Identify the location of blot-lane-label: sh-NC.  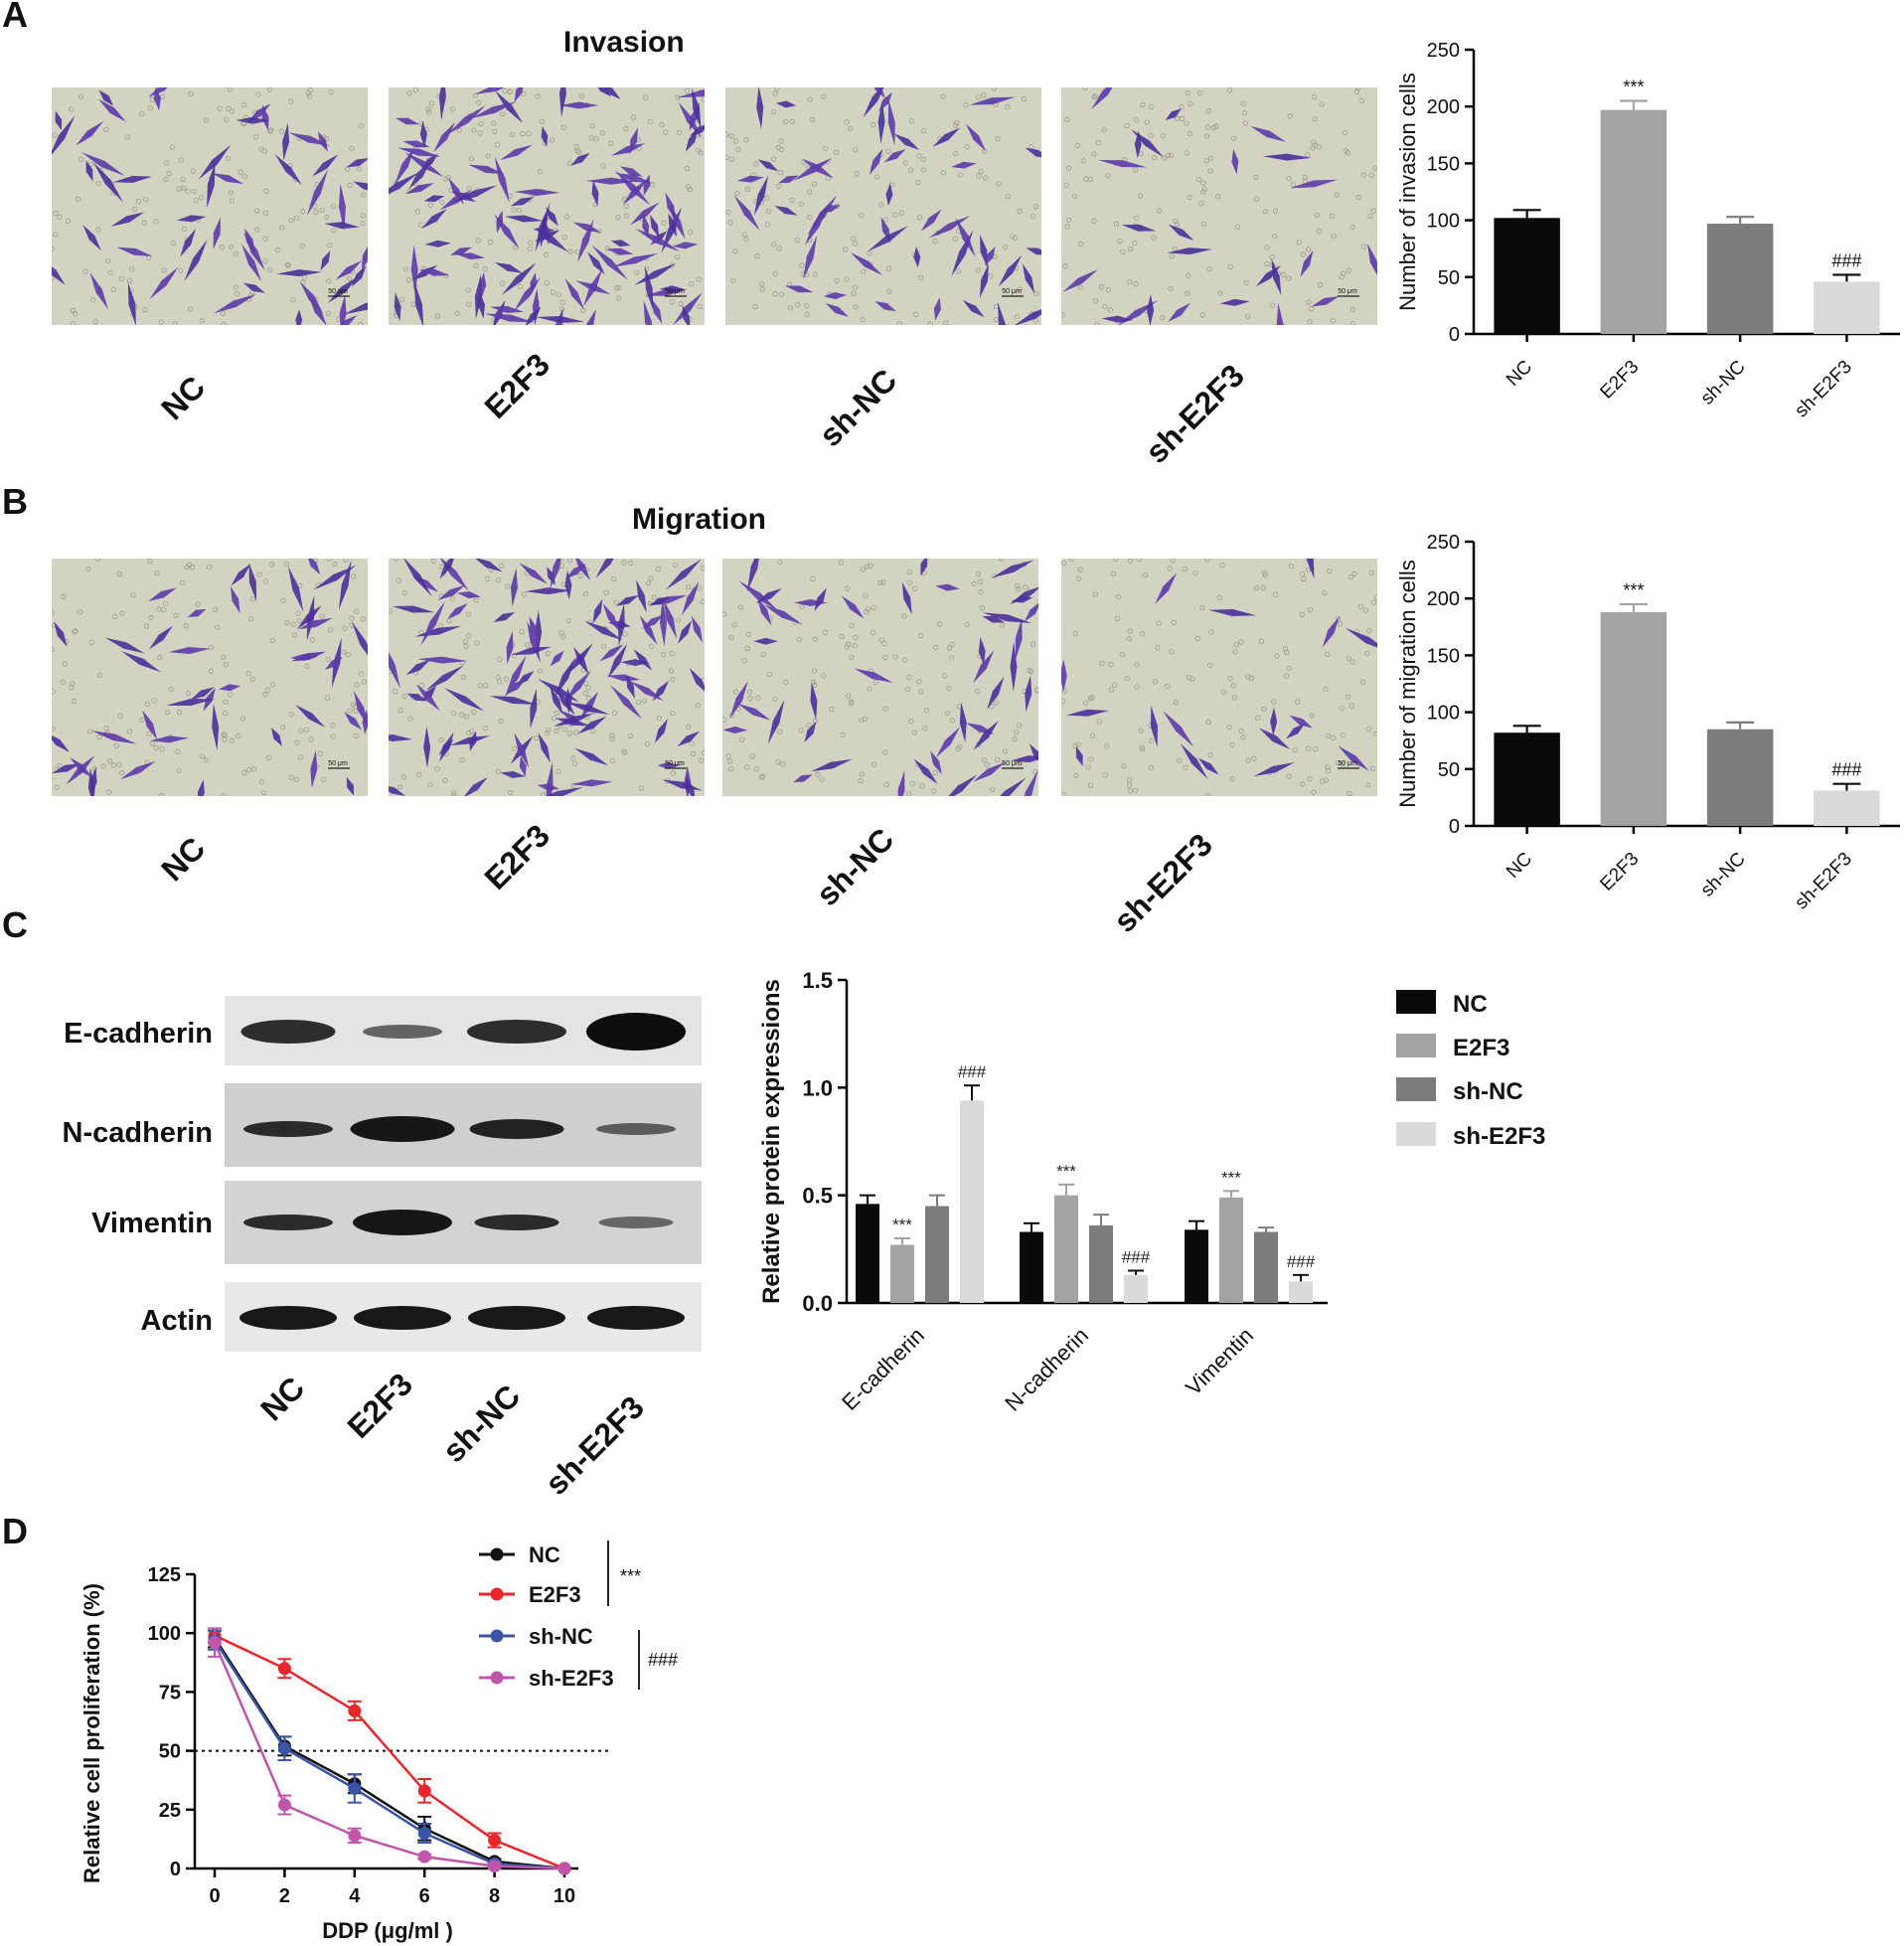
(481, 1423).